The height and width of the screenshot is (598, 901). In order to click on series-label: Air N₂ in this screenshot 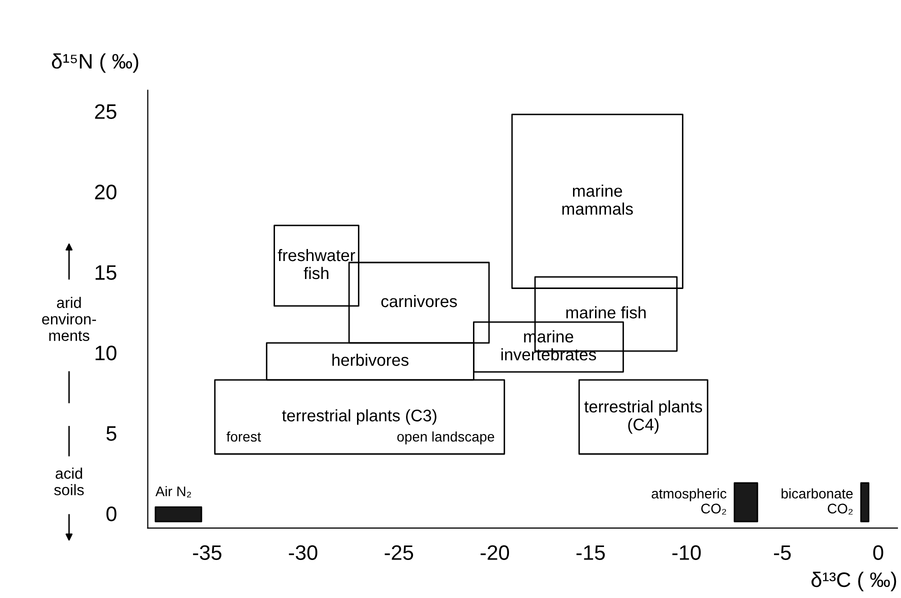, I will do `click(173, 492)`.